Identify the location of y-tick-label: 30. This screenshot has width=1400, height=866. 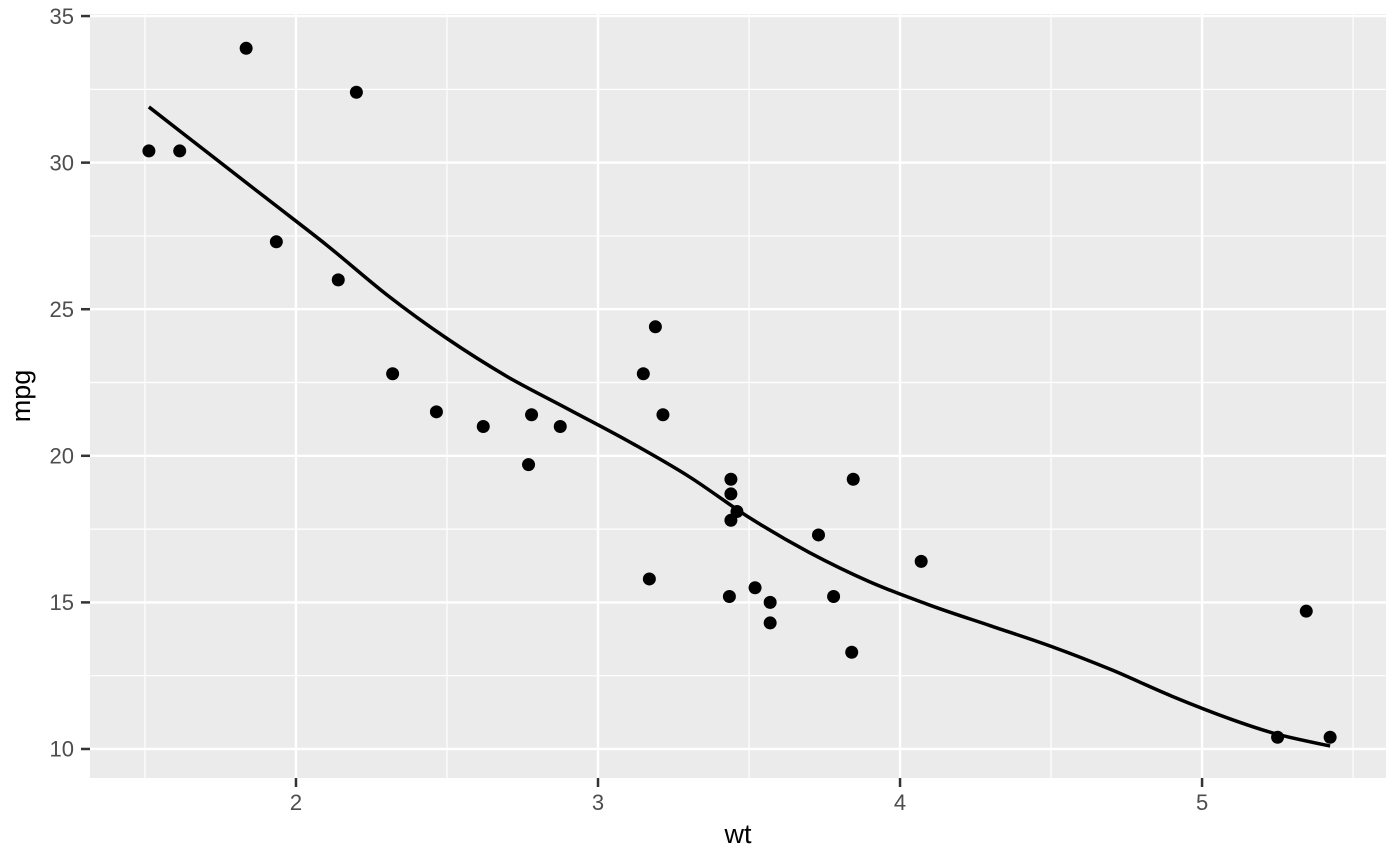
(62, 162).